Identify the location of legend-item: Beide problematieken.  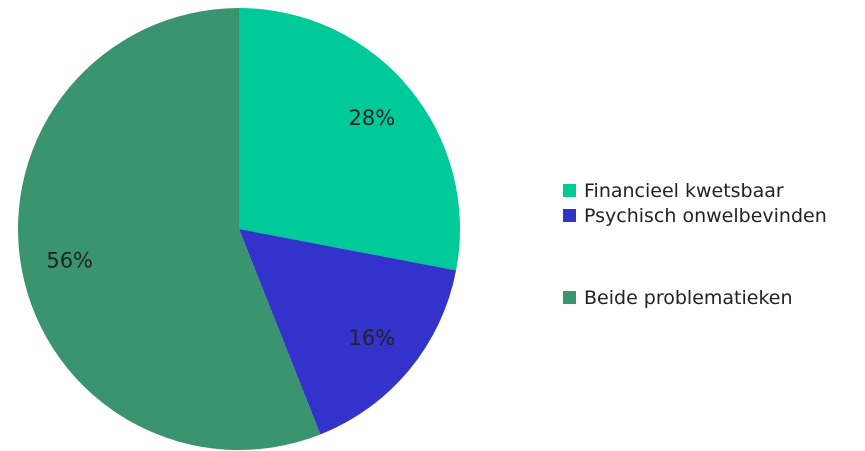
(713, 298).